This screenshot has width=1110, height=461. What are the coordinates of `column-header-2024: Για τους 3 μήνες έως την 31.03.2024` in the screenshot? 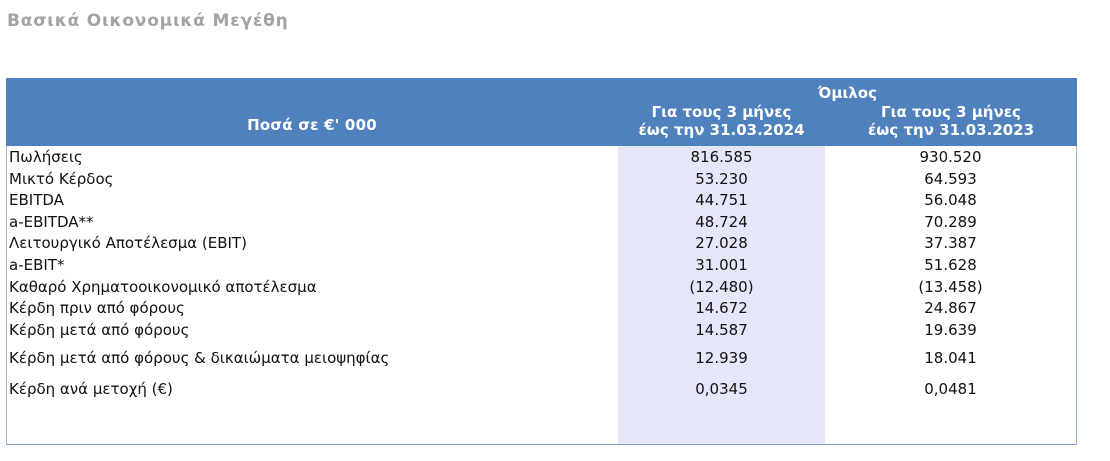 It's located at (721, 121).